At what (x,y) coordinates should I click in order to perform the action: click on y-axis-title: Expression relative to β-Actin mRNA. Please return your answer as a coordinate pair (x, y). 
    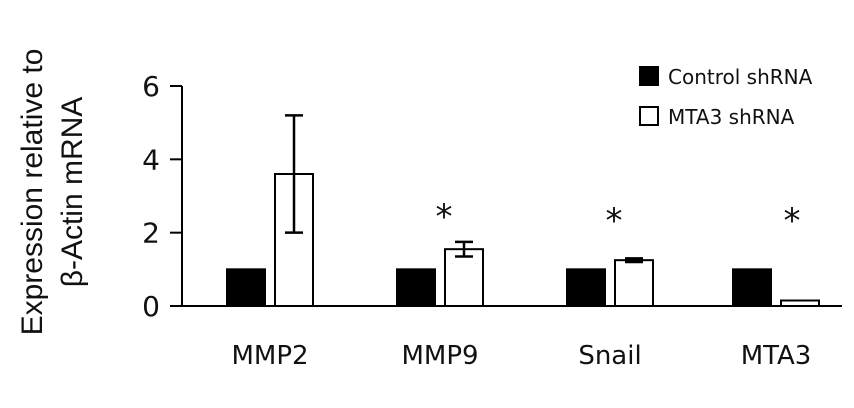
    Looking at the image, I should click on (52, 192).